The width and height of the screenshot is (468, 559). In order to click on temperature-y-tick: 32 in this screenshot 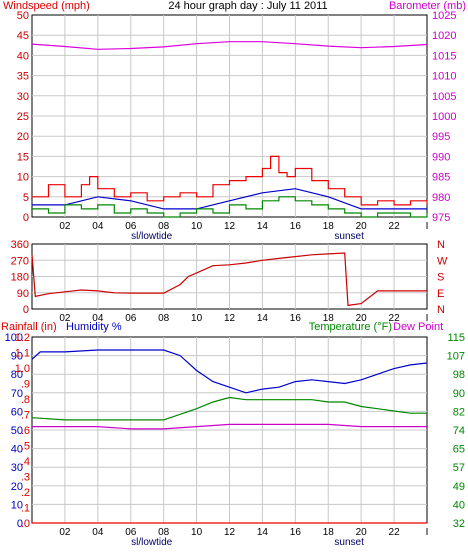, I will do `click(459, 524)`.